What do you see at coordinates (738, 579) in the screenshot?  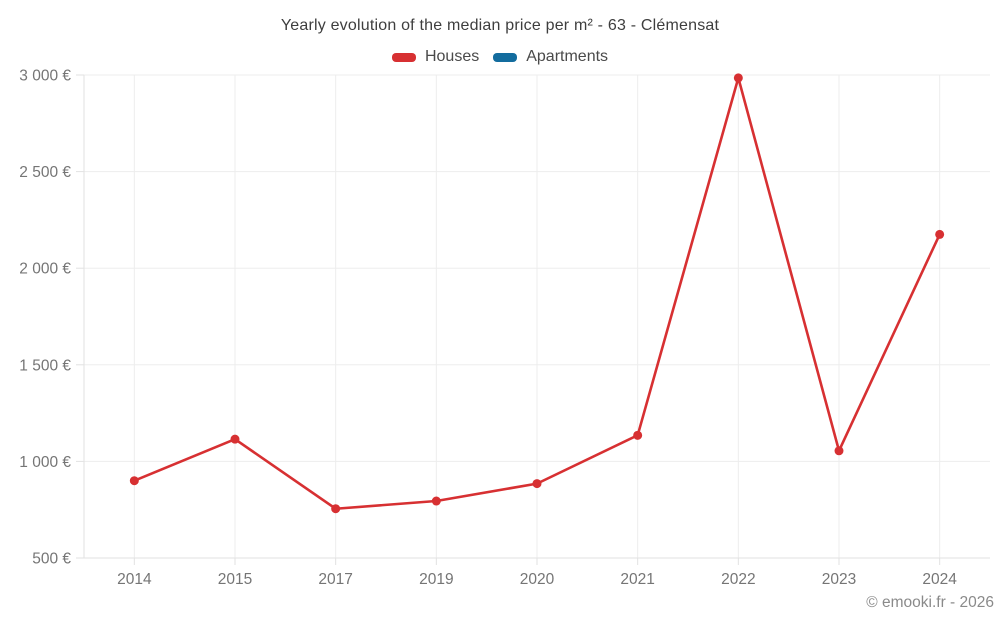 I see `x-tick-label: 2022` at bounding box center [738, 579].